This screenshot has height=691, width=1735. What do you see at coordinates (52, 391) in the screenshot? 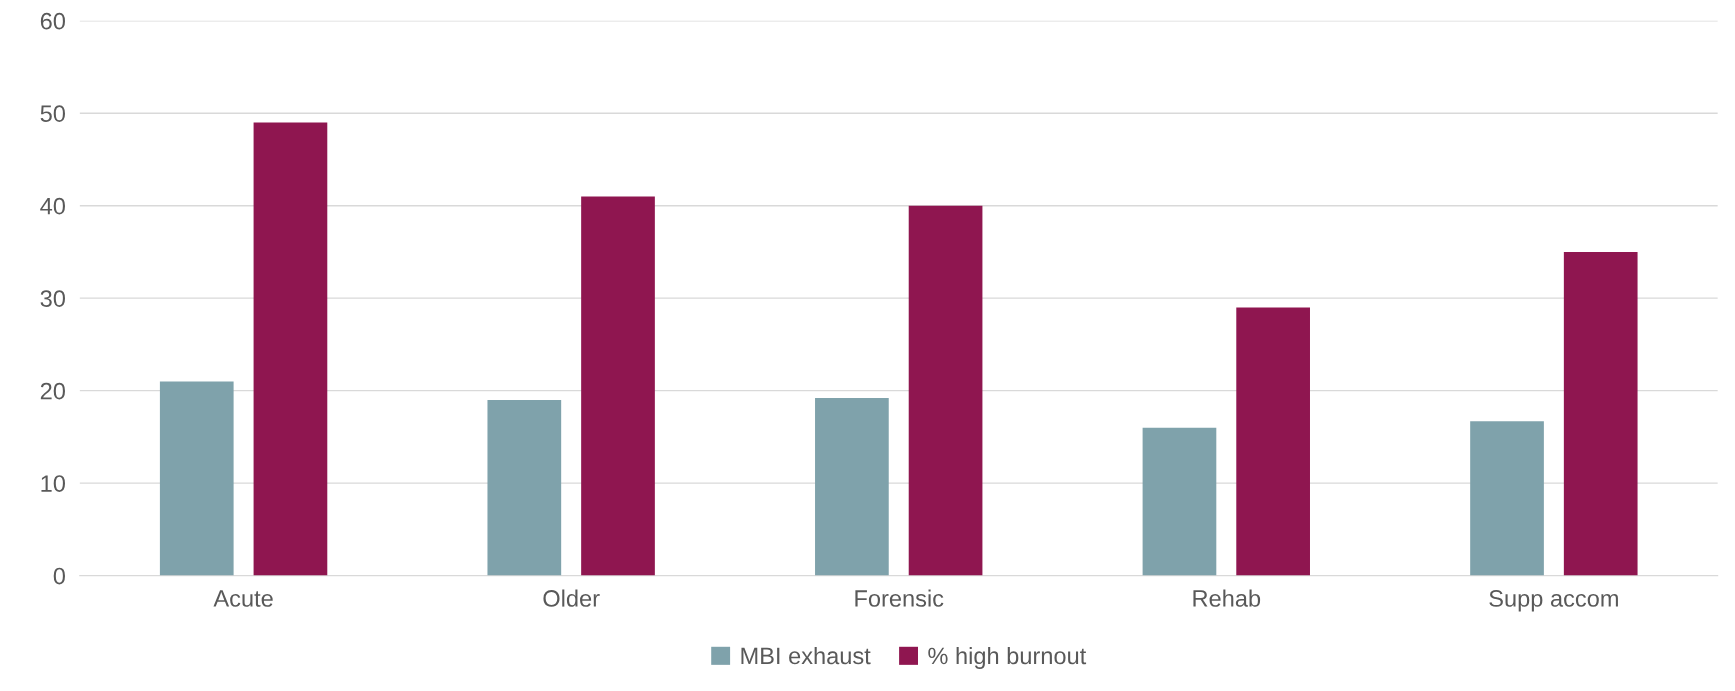
I see `y-tick-label: 20` at bounding box center [52, 391].